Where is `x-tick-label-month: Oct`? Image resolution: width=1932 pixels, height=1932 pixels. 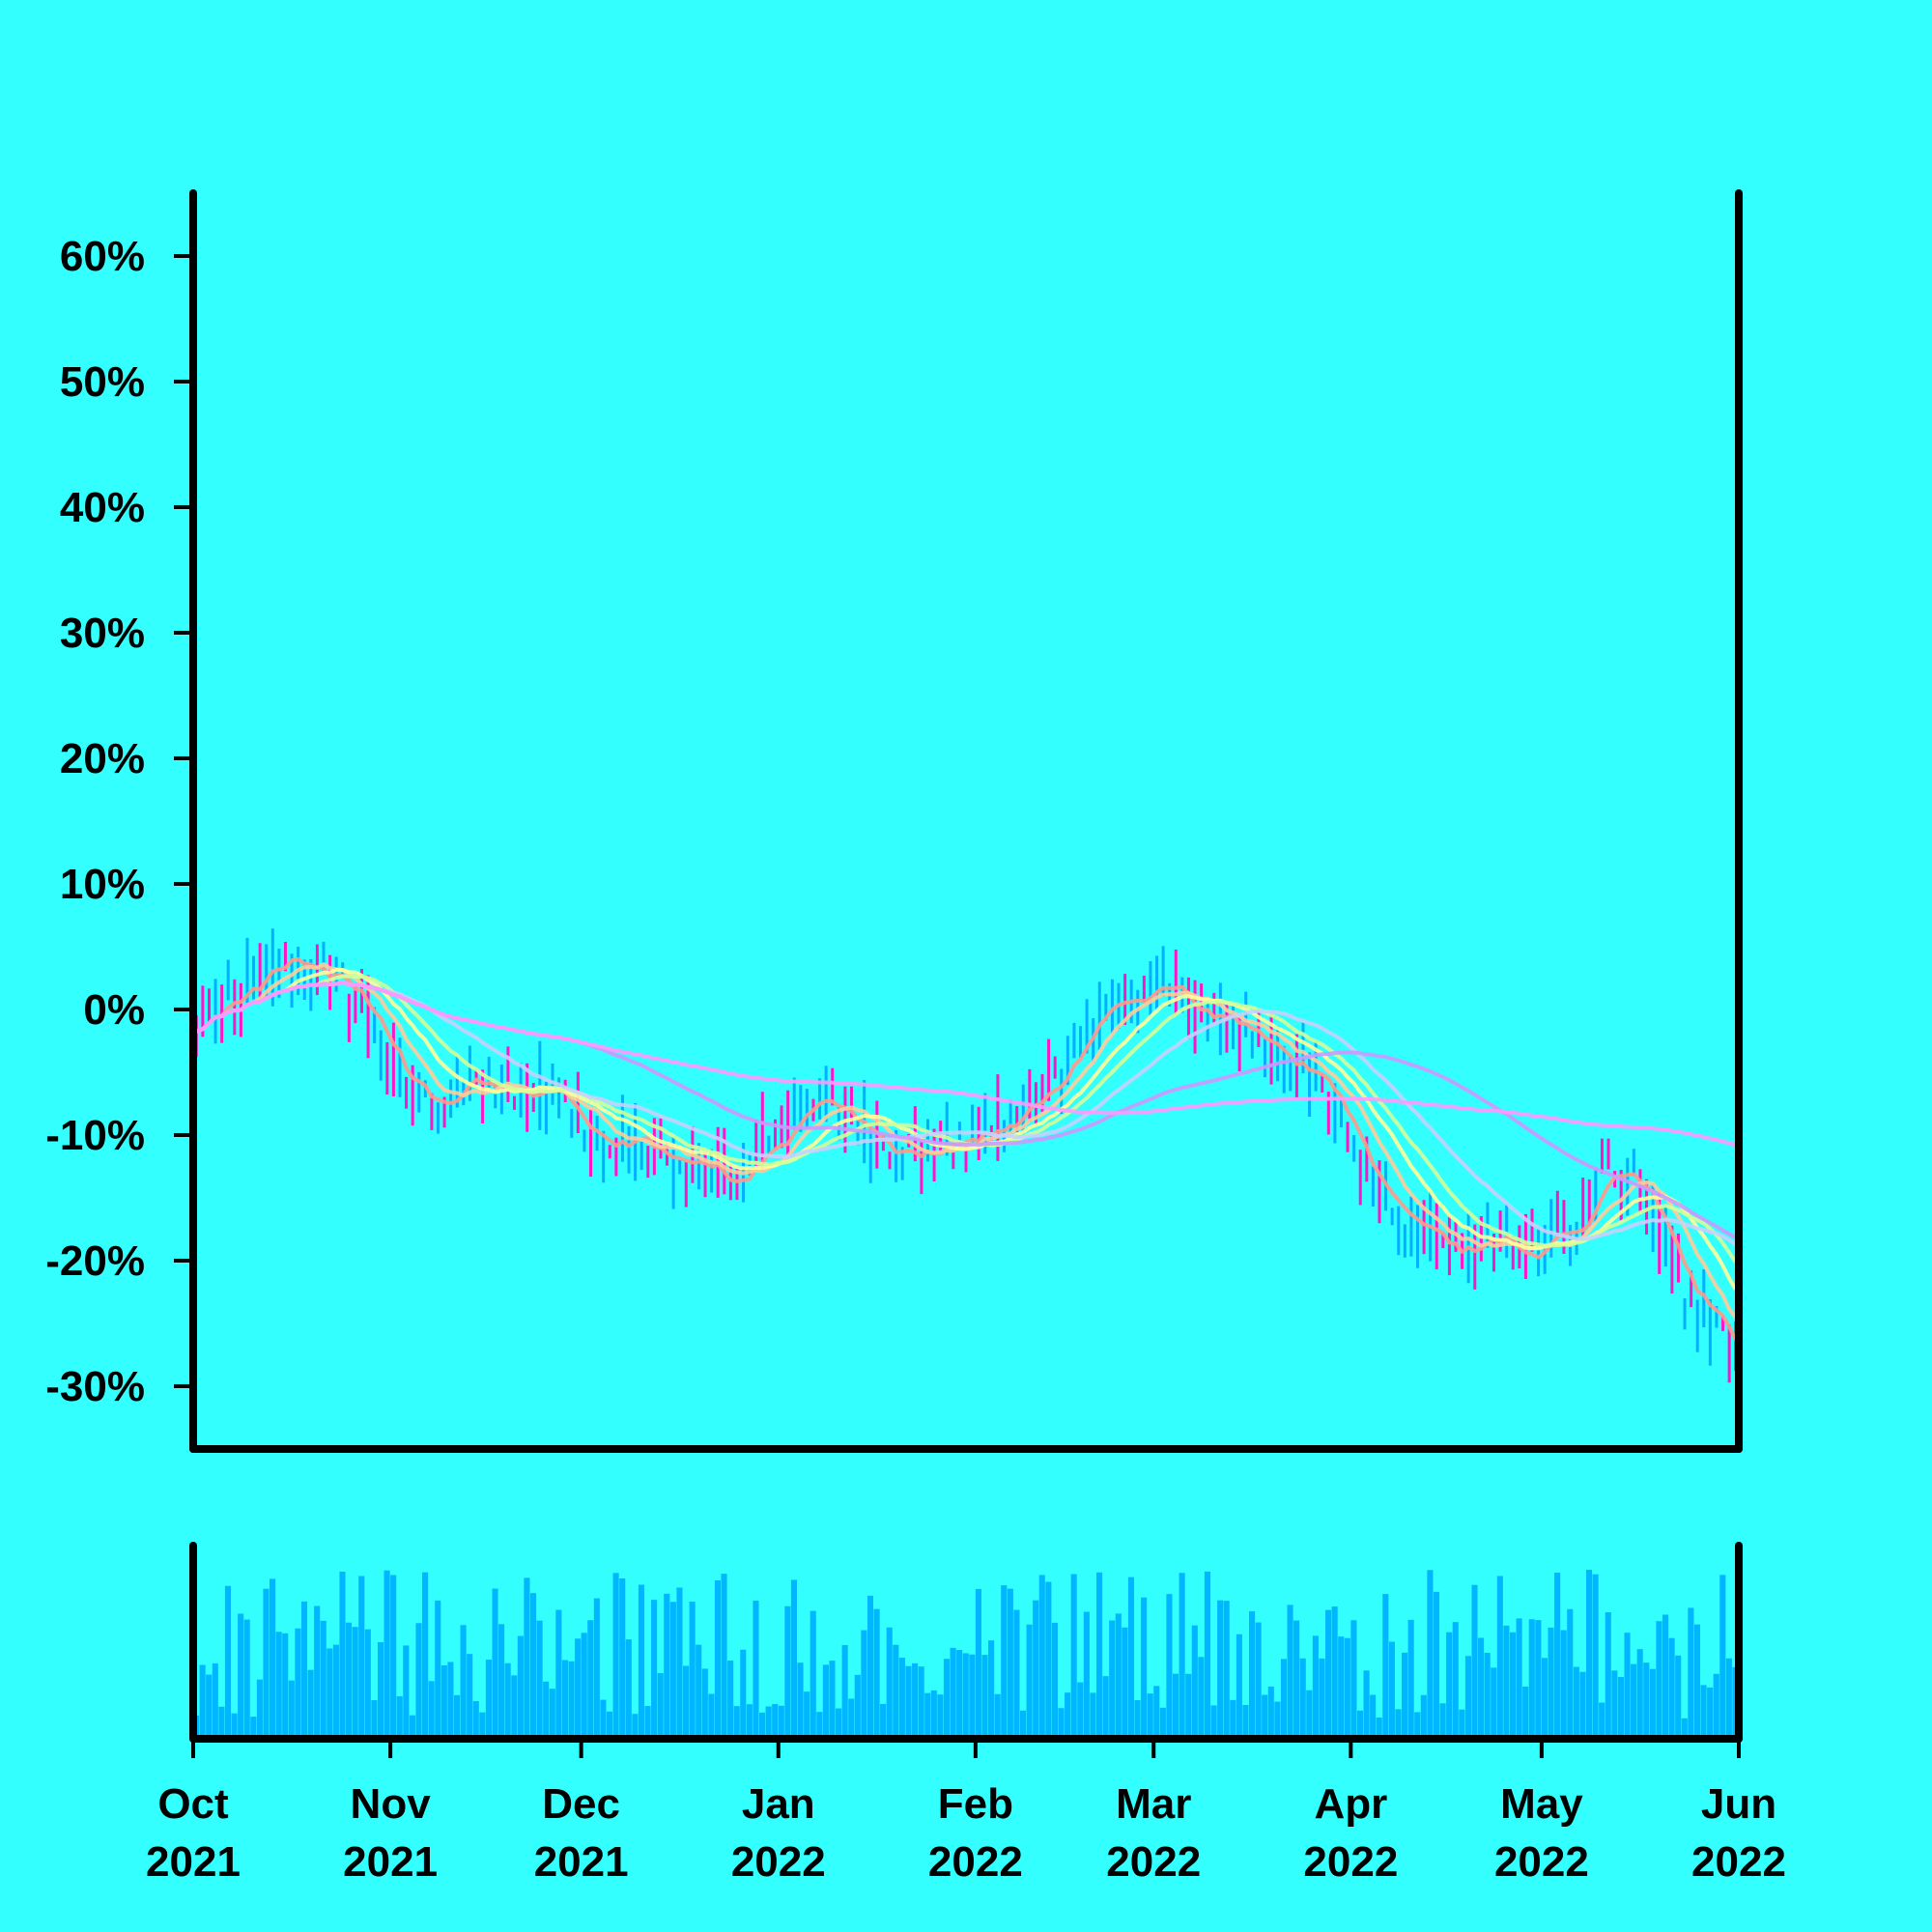
x-tick-label-month: Oct is located at coordinates (193, 1804).